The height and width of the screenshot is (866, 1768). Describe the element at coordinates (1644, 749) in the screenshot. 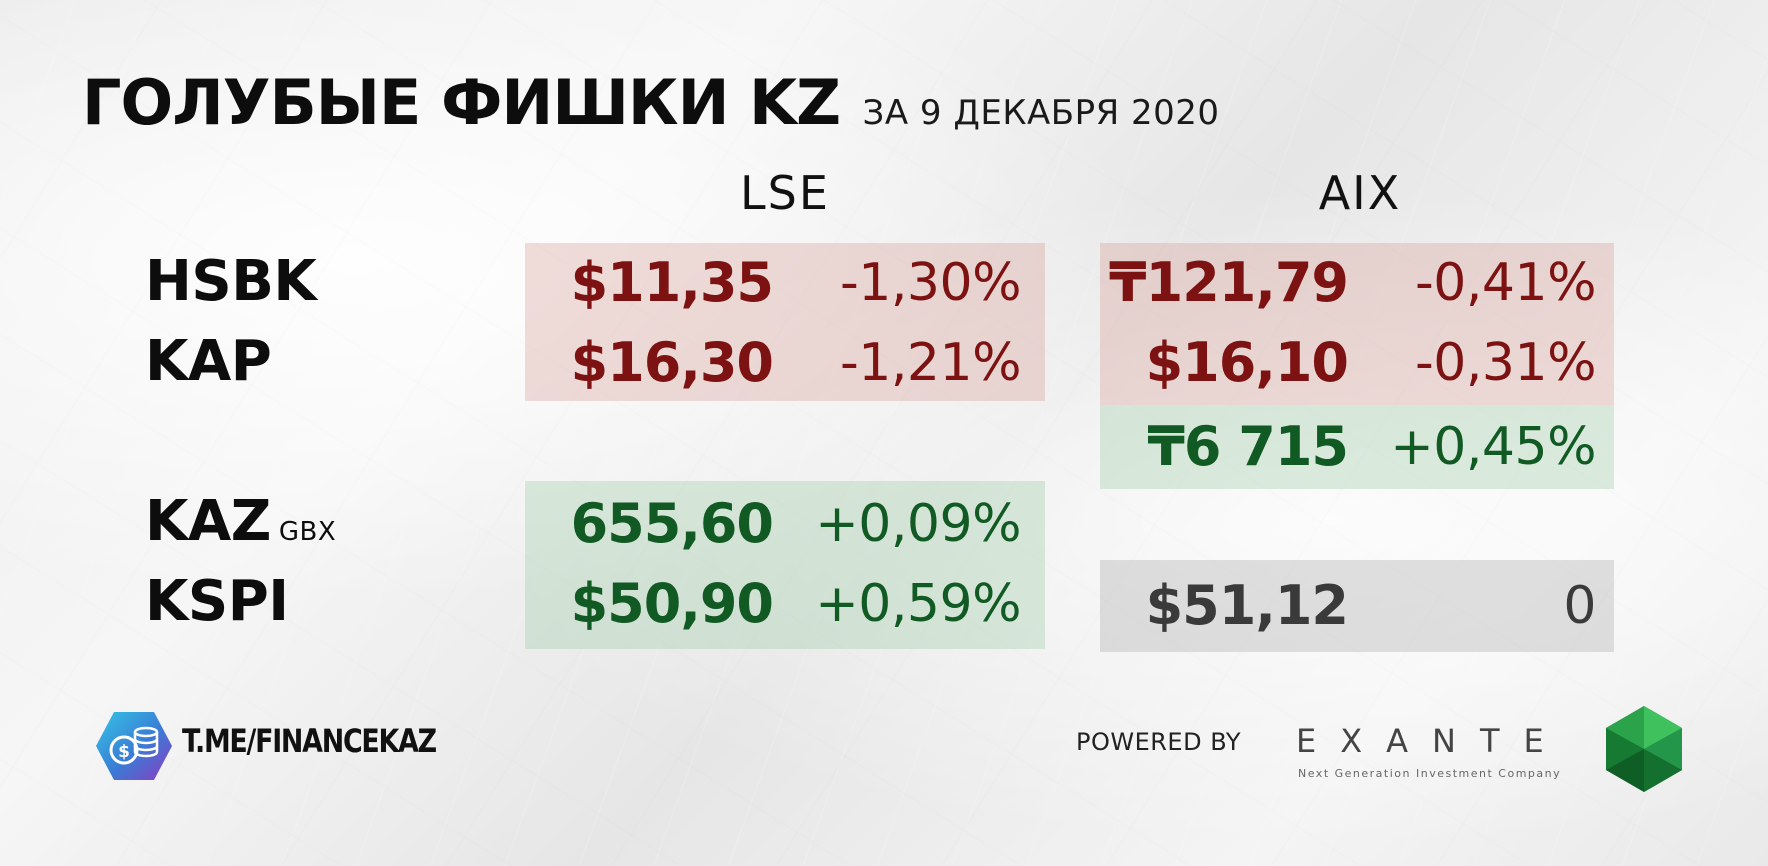

I see `green-gem-icon` at that location.